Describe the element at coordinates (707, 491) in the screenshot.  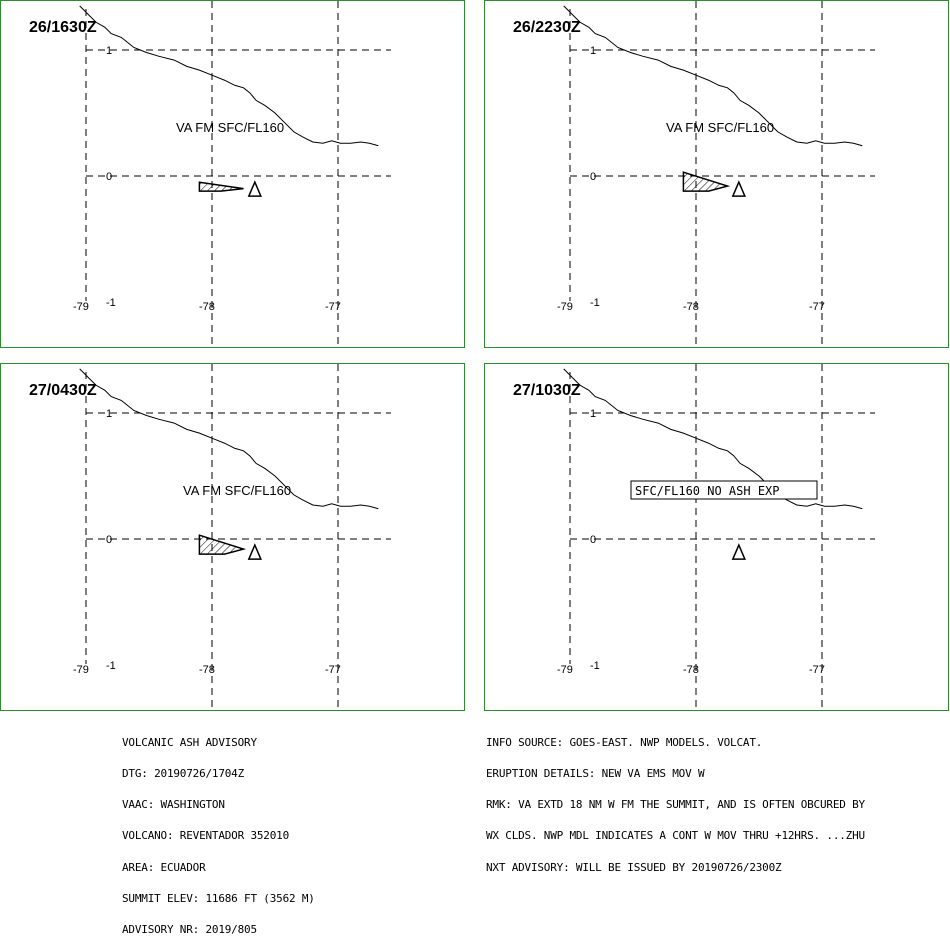
I see `va-label: SFC/FL160 NO ASH EXP` at that location.